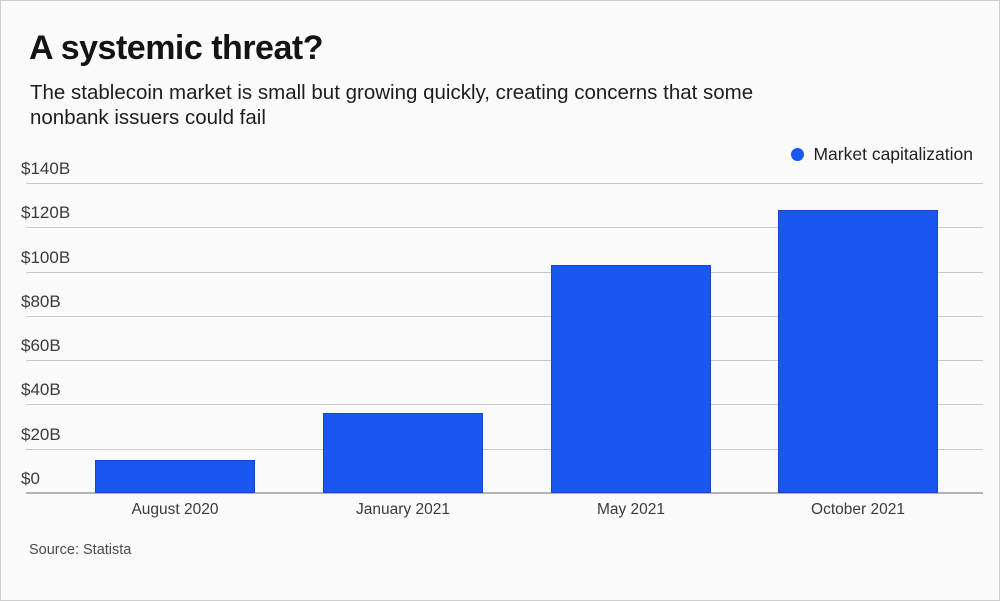  What do you see at coordinates (858, 509) in the screenshot?
I see `x-axis-tick-label: October 2021` at bounding box center [858, 509].